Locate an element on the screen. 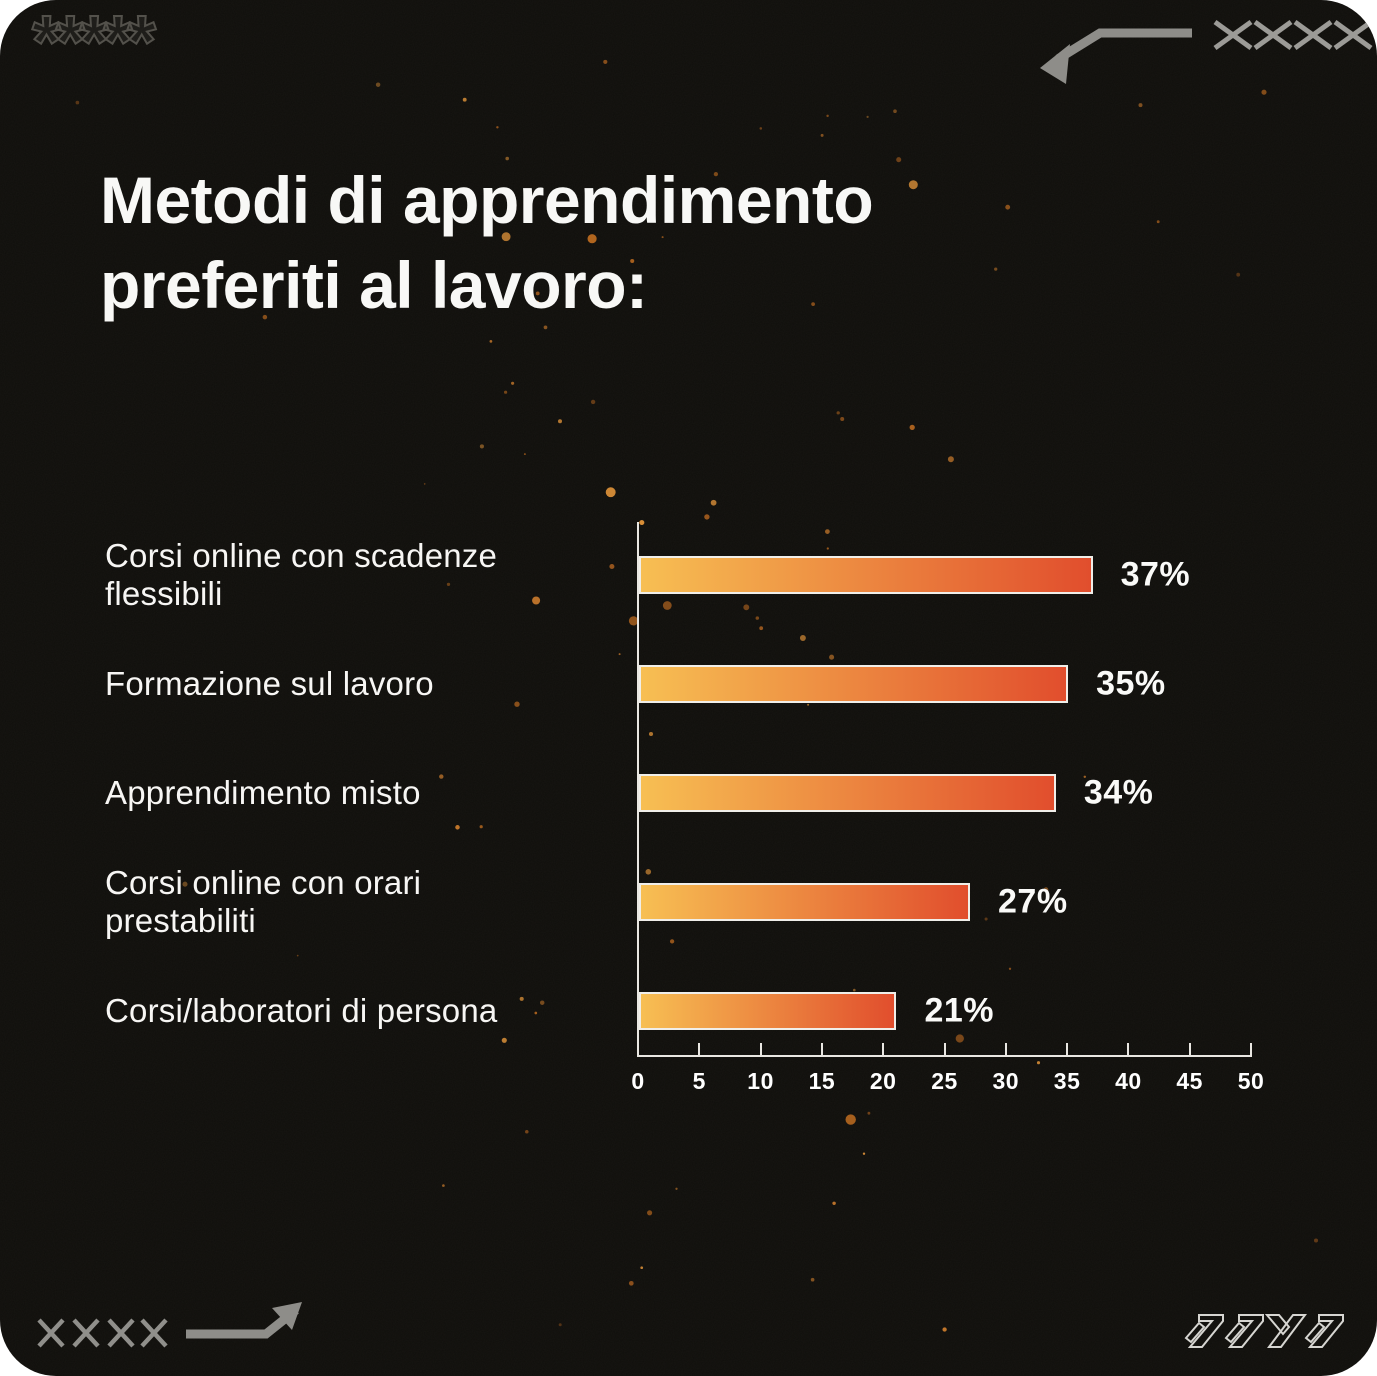  category-label: Corsi online con scadenze flessibili is located at coordinates (301, 574).